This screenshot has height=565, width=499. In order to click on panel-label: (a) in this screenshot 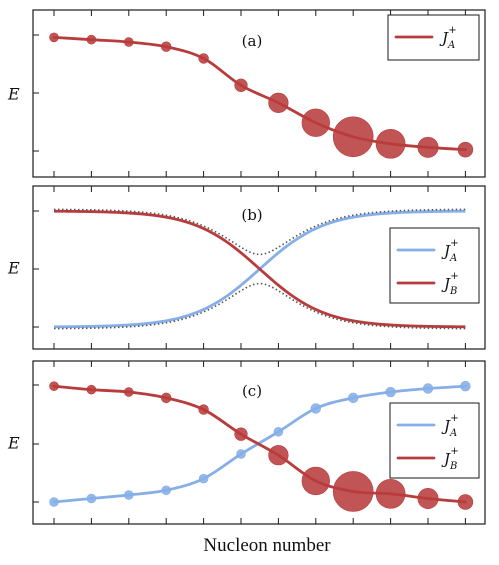, I will do `click(252, 41)`.